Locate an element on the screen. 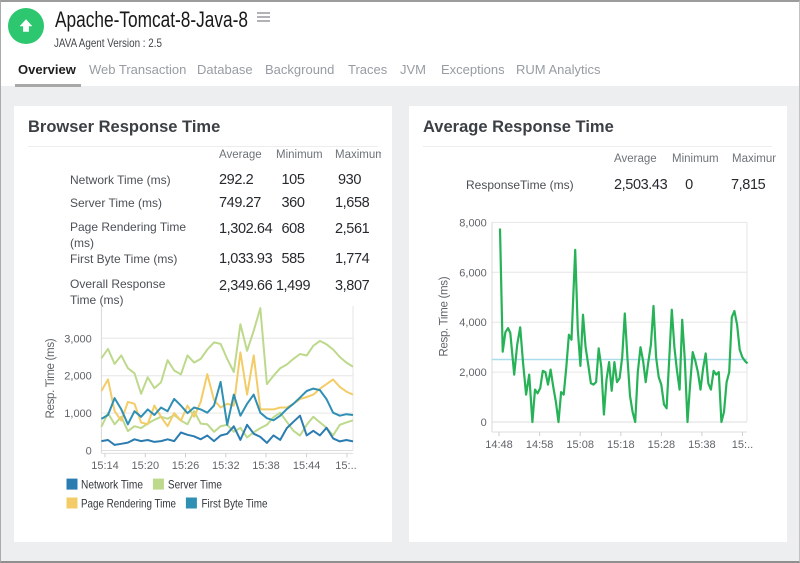  svg-text: 15:14 is located at coordinates (105, 466).